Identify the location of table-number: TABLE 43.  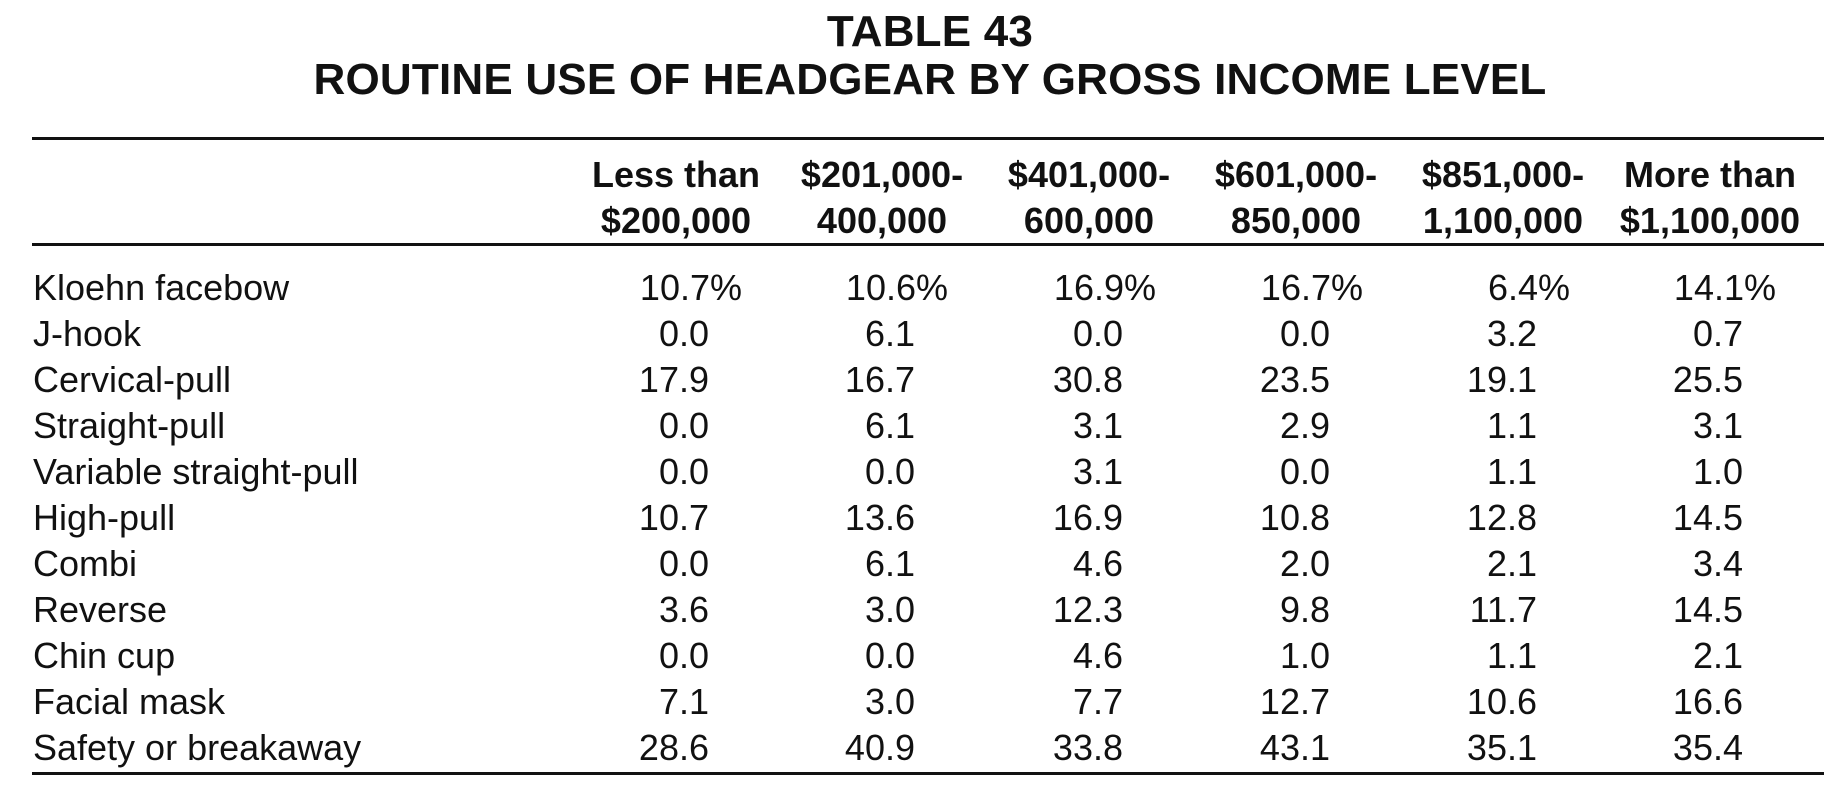
(930, 31).